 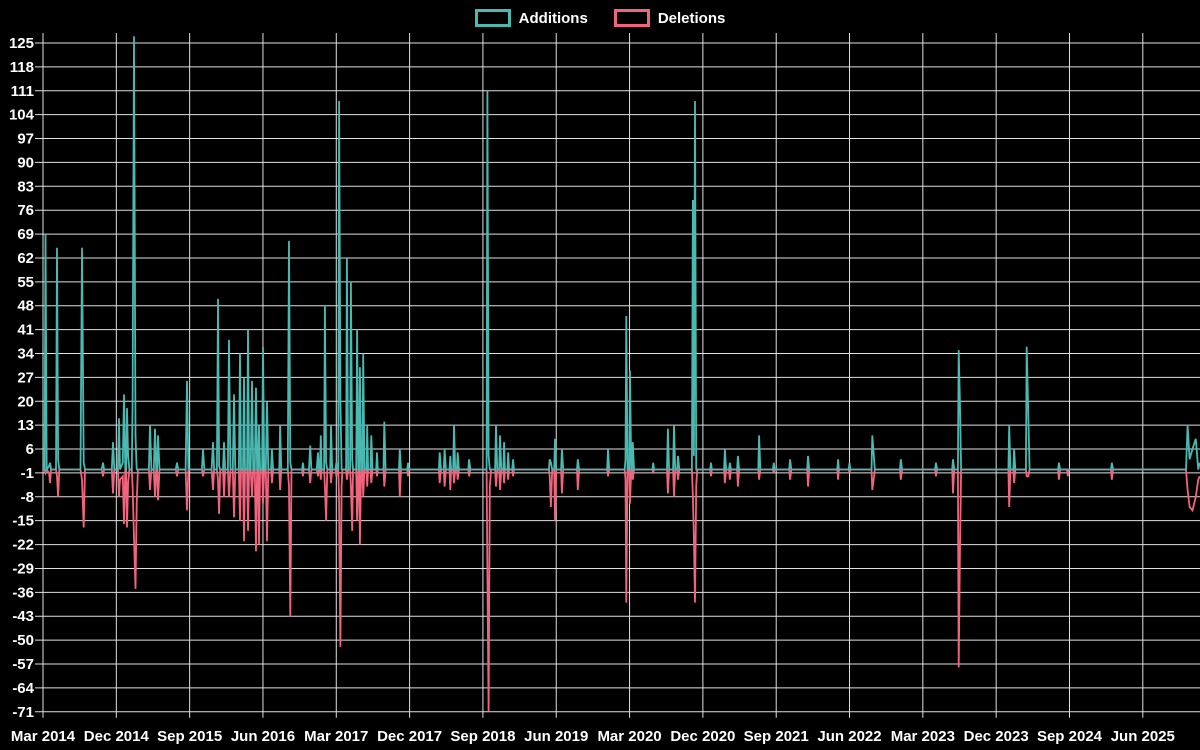 I want to click on y-tick-label: -8, so click(x=27, y=497).